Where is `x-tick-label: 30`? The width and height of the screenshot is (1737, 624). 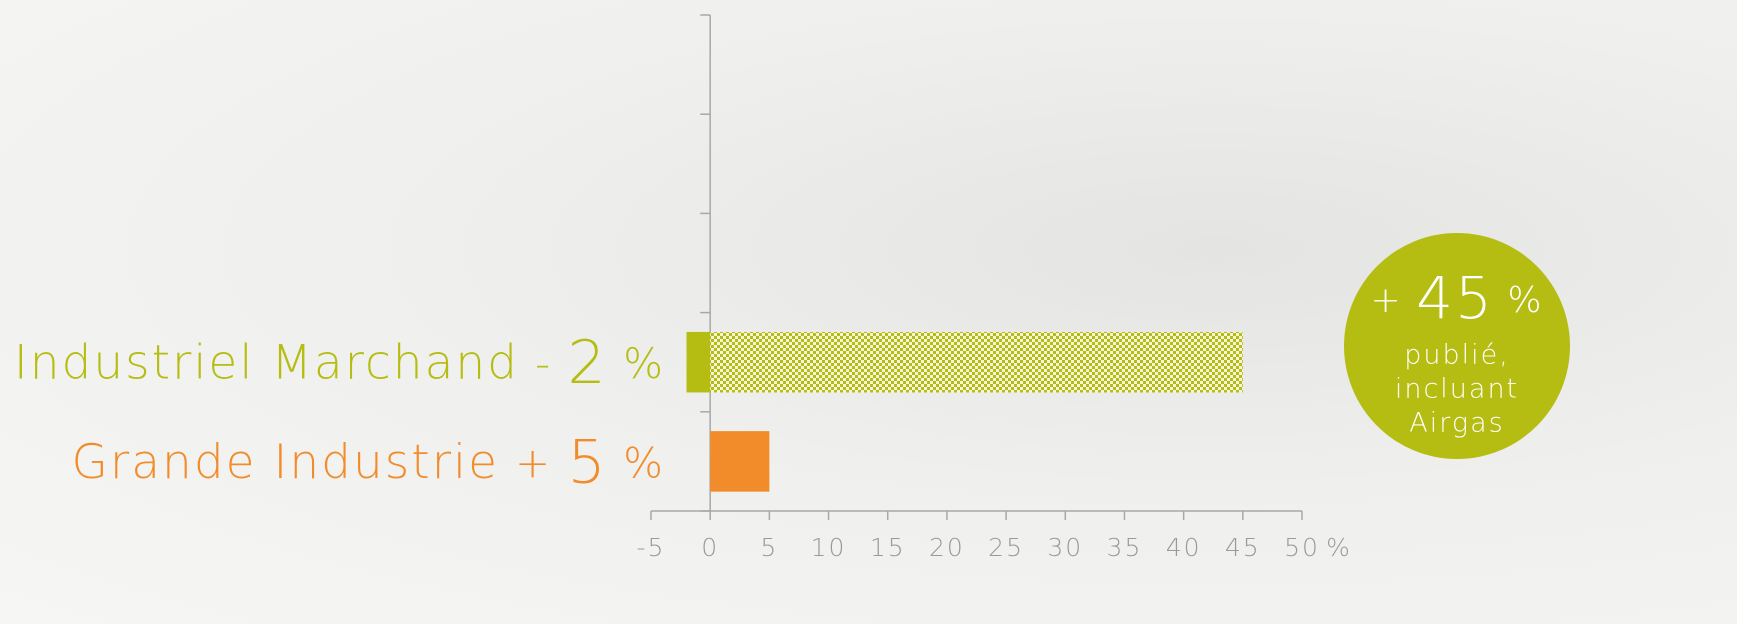
x-tick-label: 30 is located at coordinates (1065, 547).